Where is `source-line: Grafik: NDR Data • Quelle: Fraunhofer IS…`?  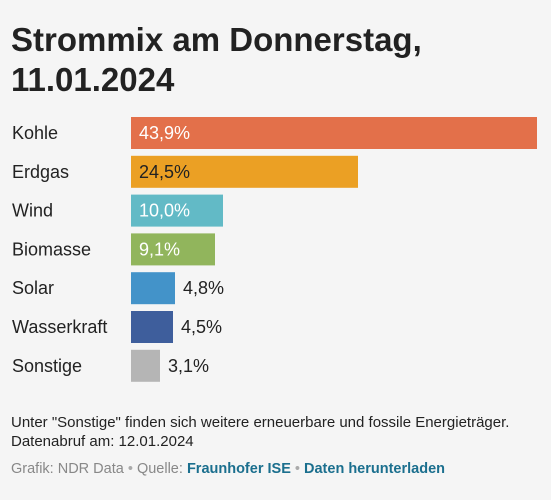
source-line: Grafik: NDR Data • Quelle: Fraunhofer IS… is located at coordinates (276, 469).